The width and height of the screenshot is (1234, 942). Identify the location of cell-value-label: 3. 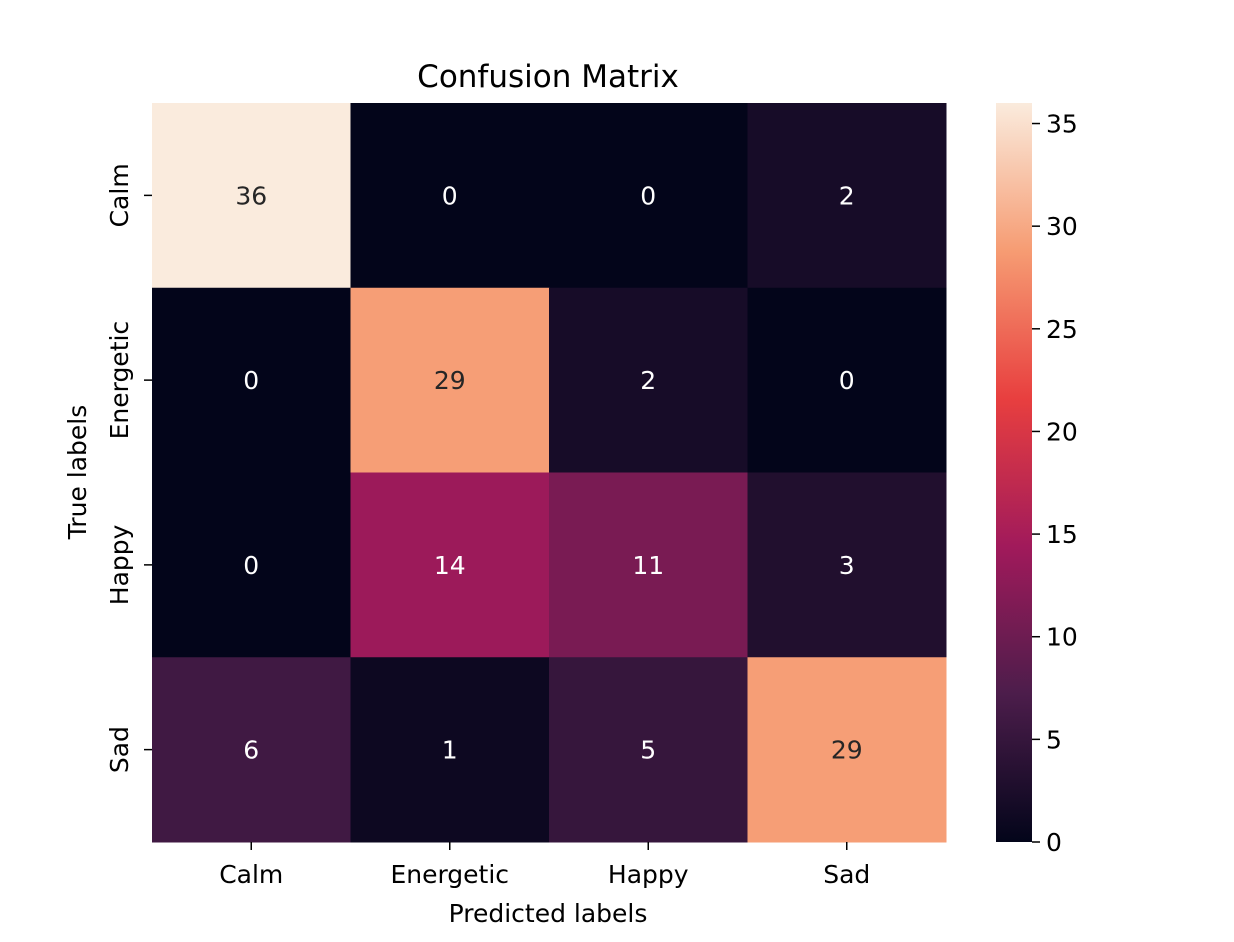
(847, 565).